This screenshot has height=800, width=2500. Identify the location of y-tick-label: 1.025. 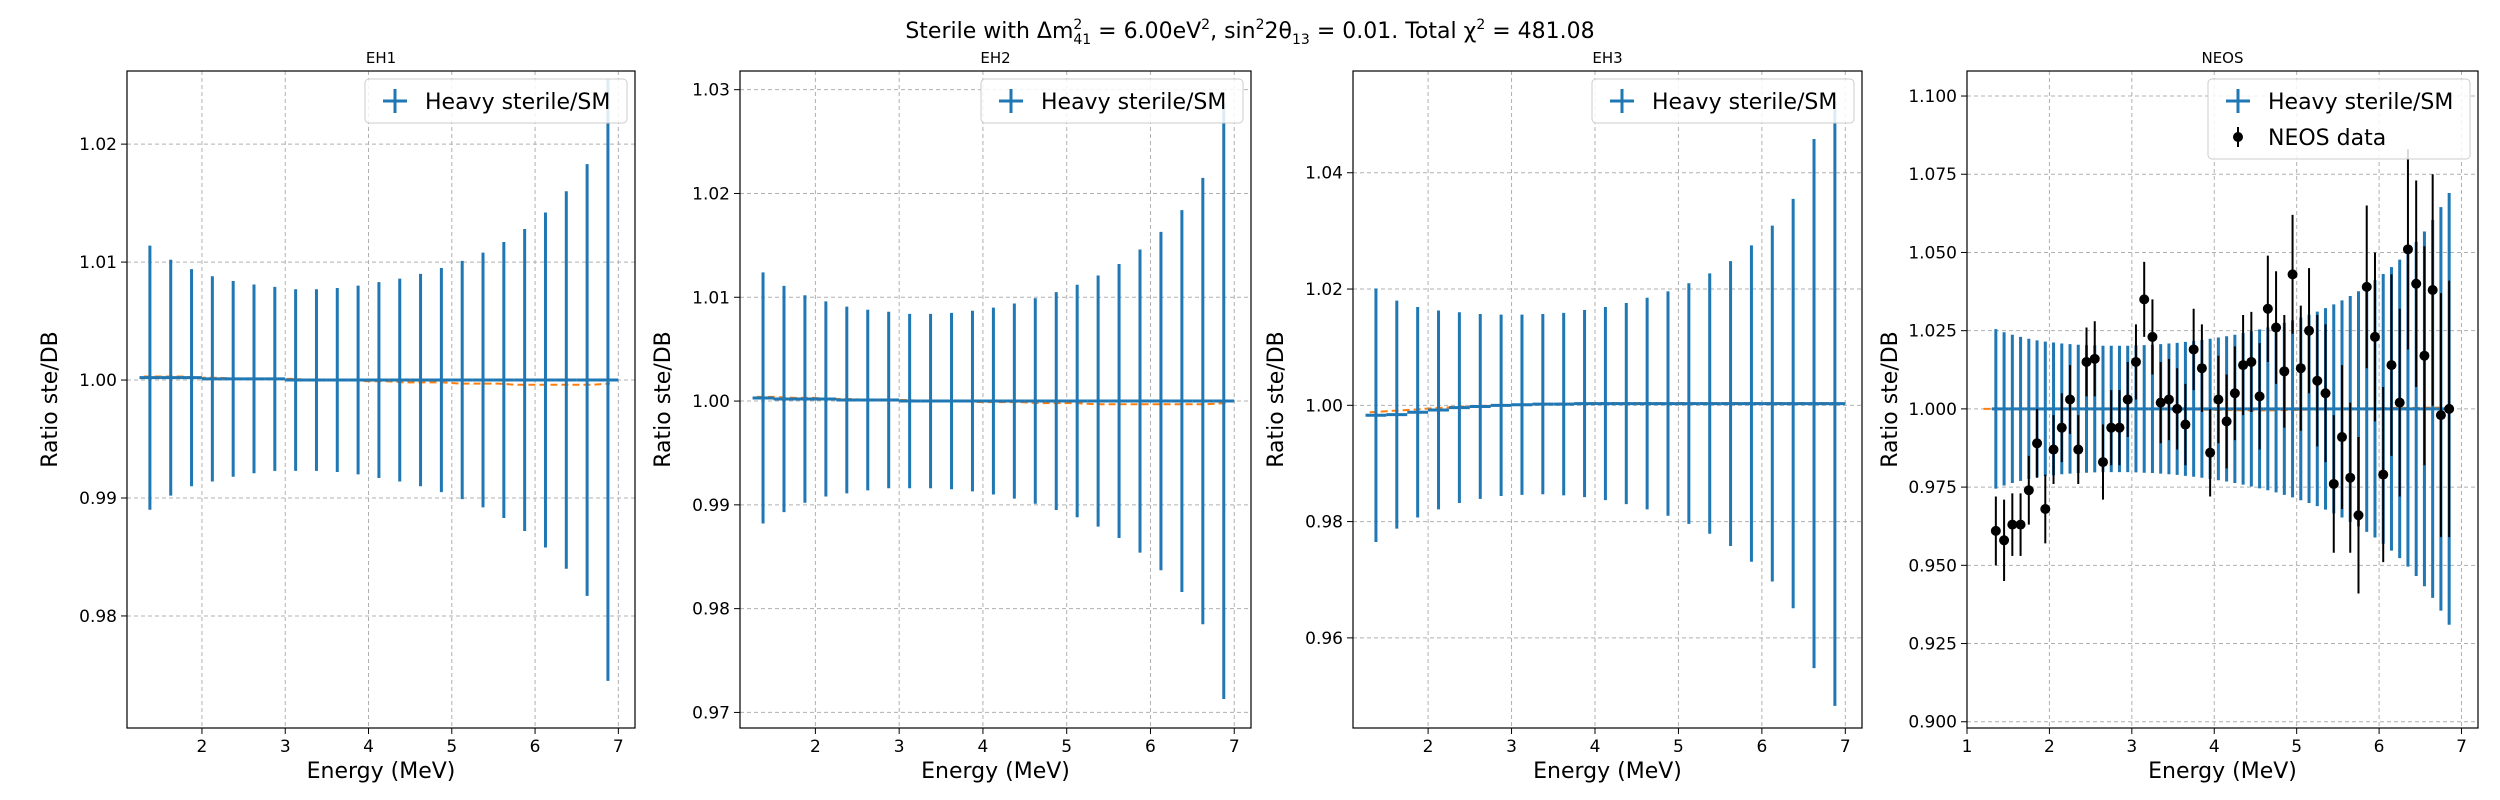
(1932, 332).